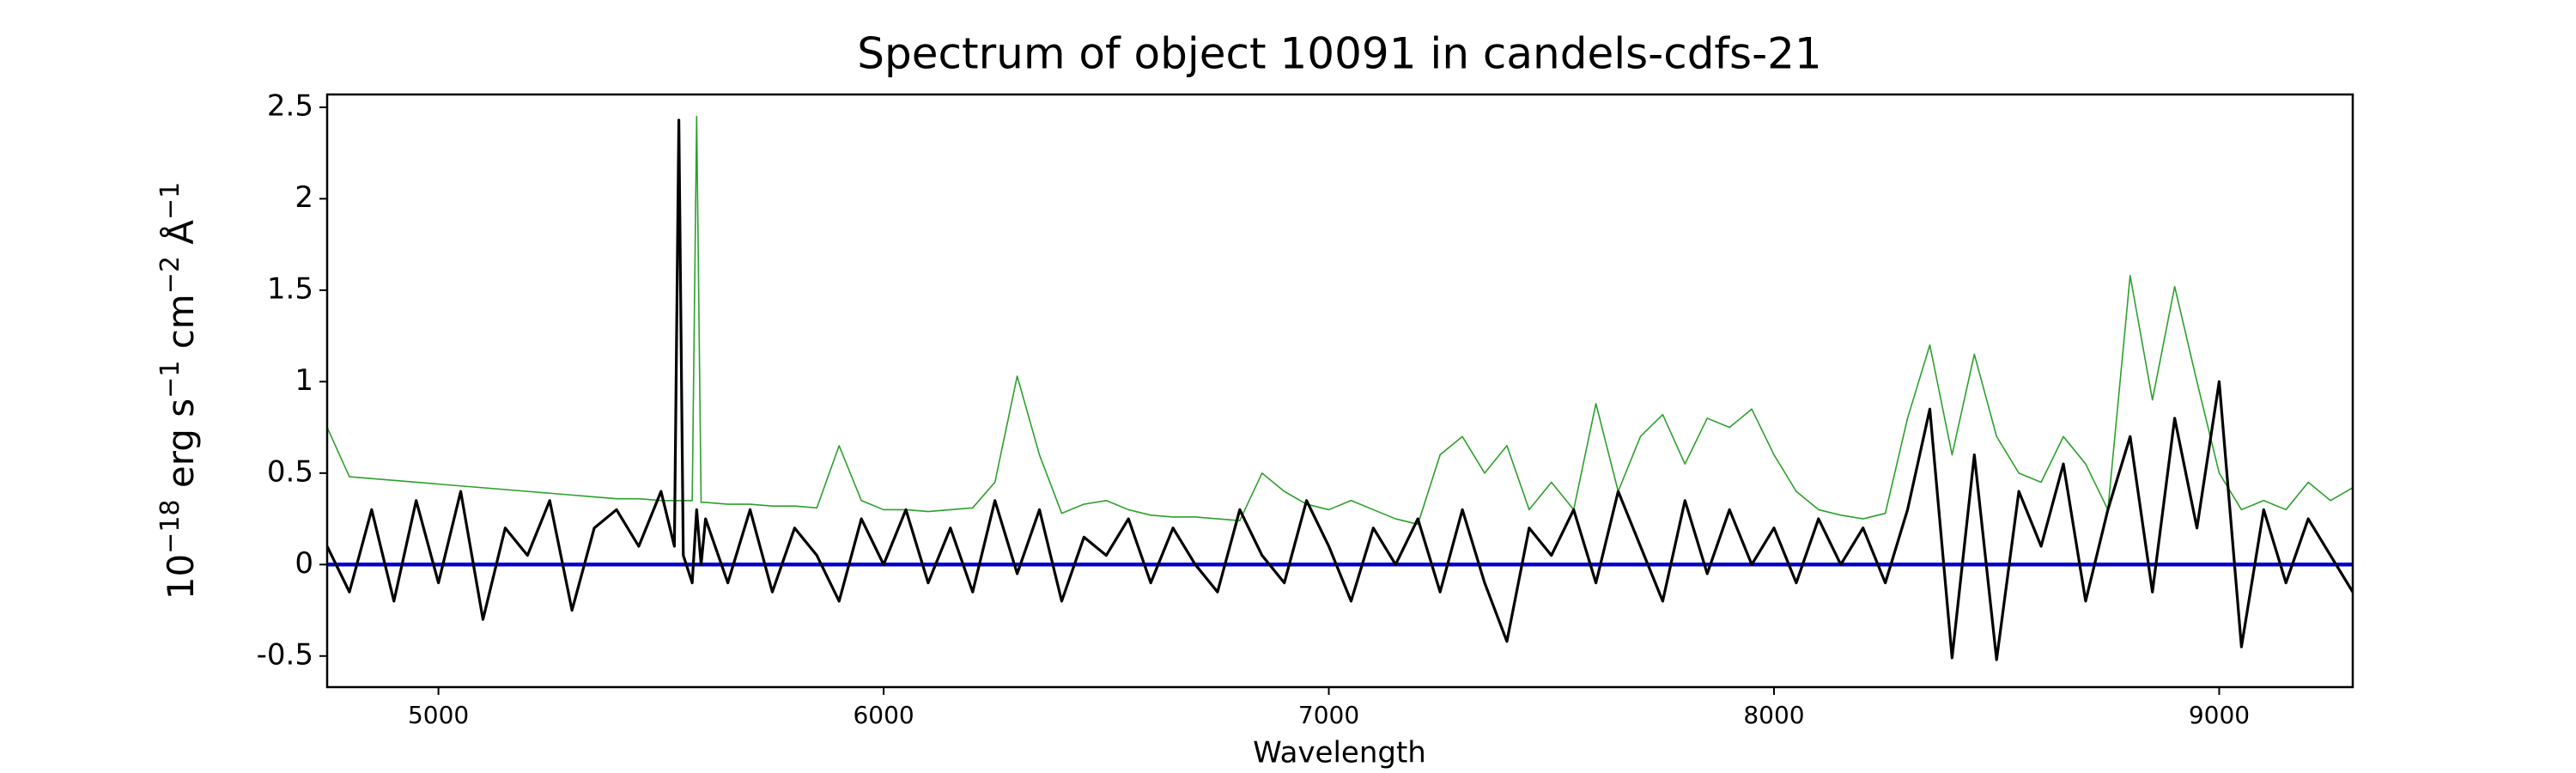  I want to click on y-axis-label-part: 10, so click(181, 577).